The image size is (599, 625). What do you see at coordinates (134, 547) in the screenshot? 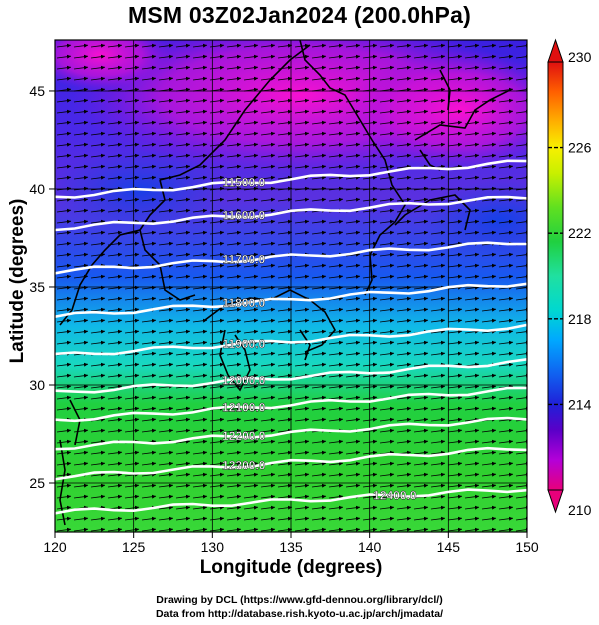
I see `x-tick-label: 125` at bounding box center [134, 547].